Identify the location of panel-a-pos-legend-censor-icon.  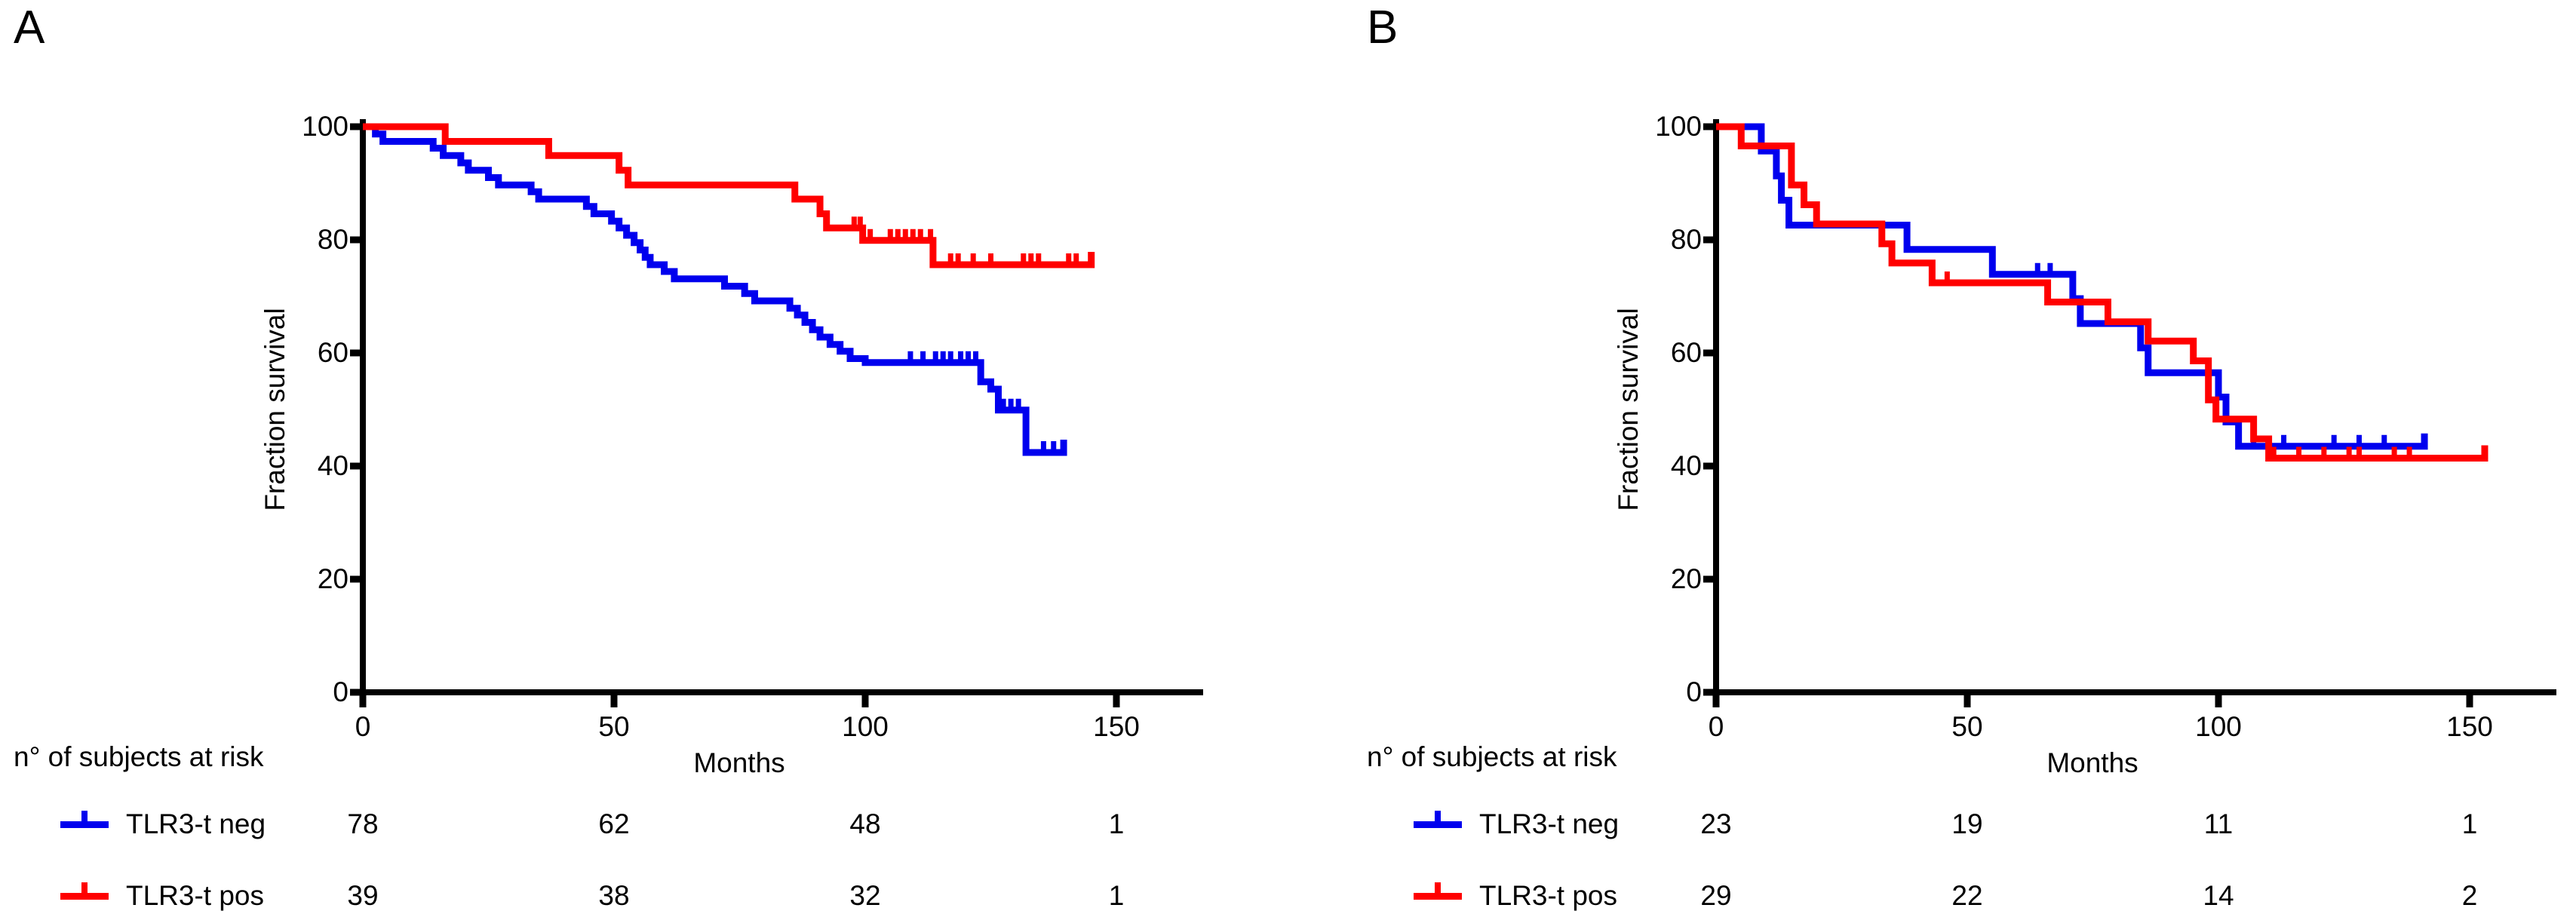
(84, 888).